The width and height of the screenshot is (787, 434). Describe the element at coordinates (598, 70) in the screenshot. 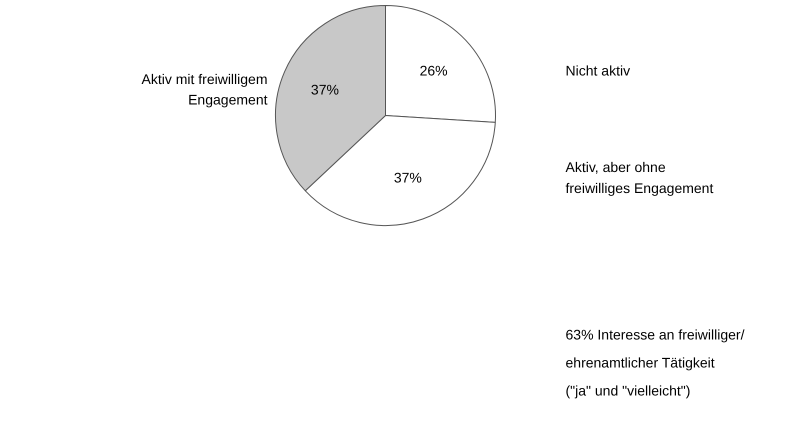

I see `slice-label: Nicht aktiv` at that location.